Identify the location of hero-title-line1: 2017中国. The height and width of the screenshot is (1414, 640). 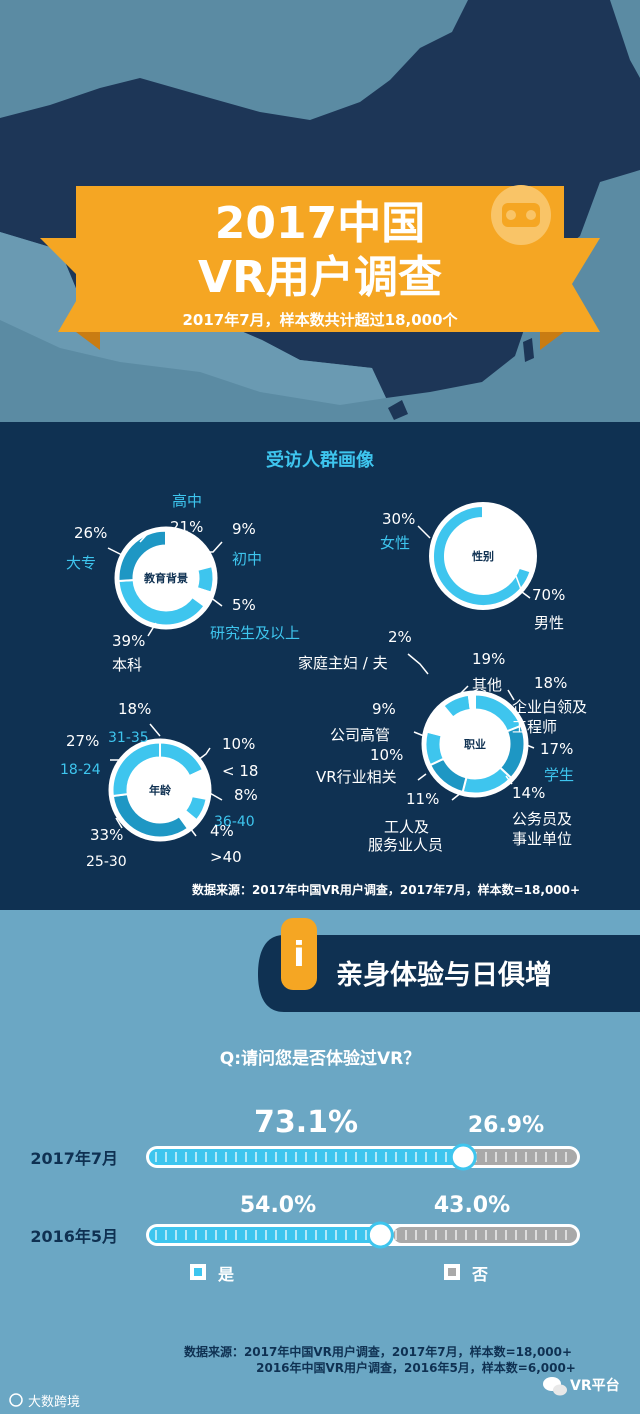
(320, 223).